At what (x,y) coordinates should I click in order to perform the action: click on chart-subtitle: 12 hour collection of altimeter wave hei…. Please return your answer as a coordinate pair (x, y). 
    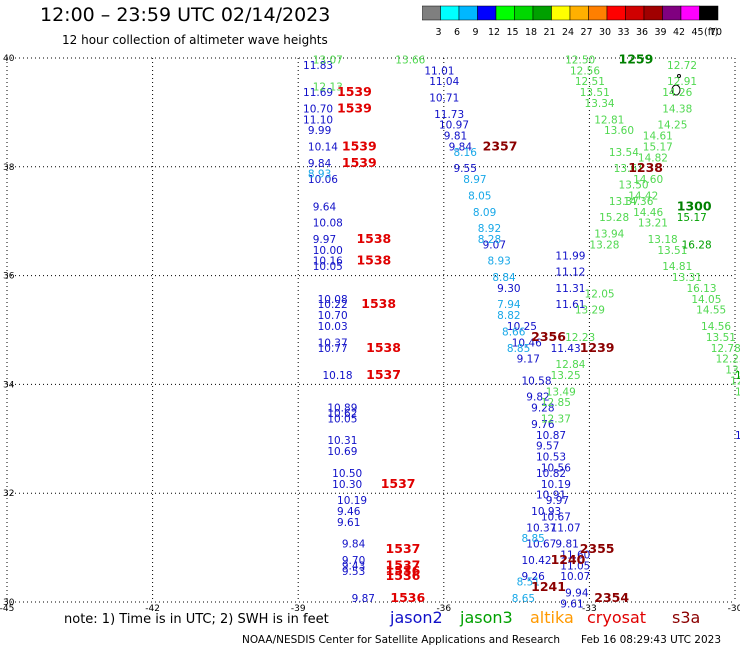
    Looking at the image, I should click on (195, 40).